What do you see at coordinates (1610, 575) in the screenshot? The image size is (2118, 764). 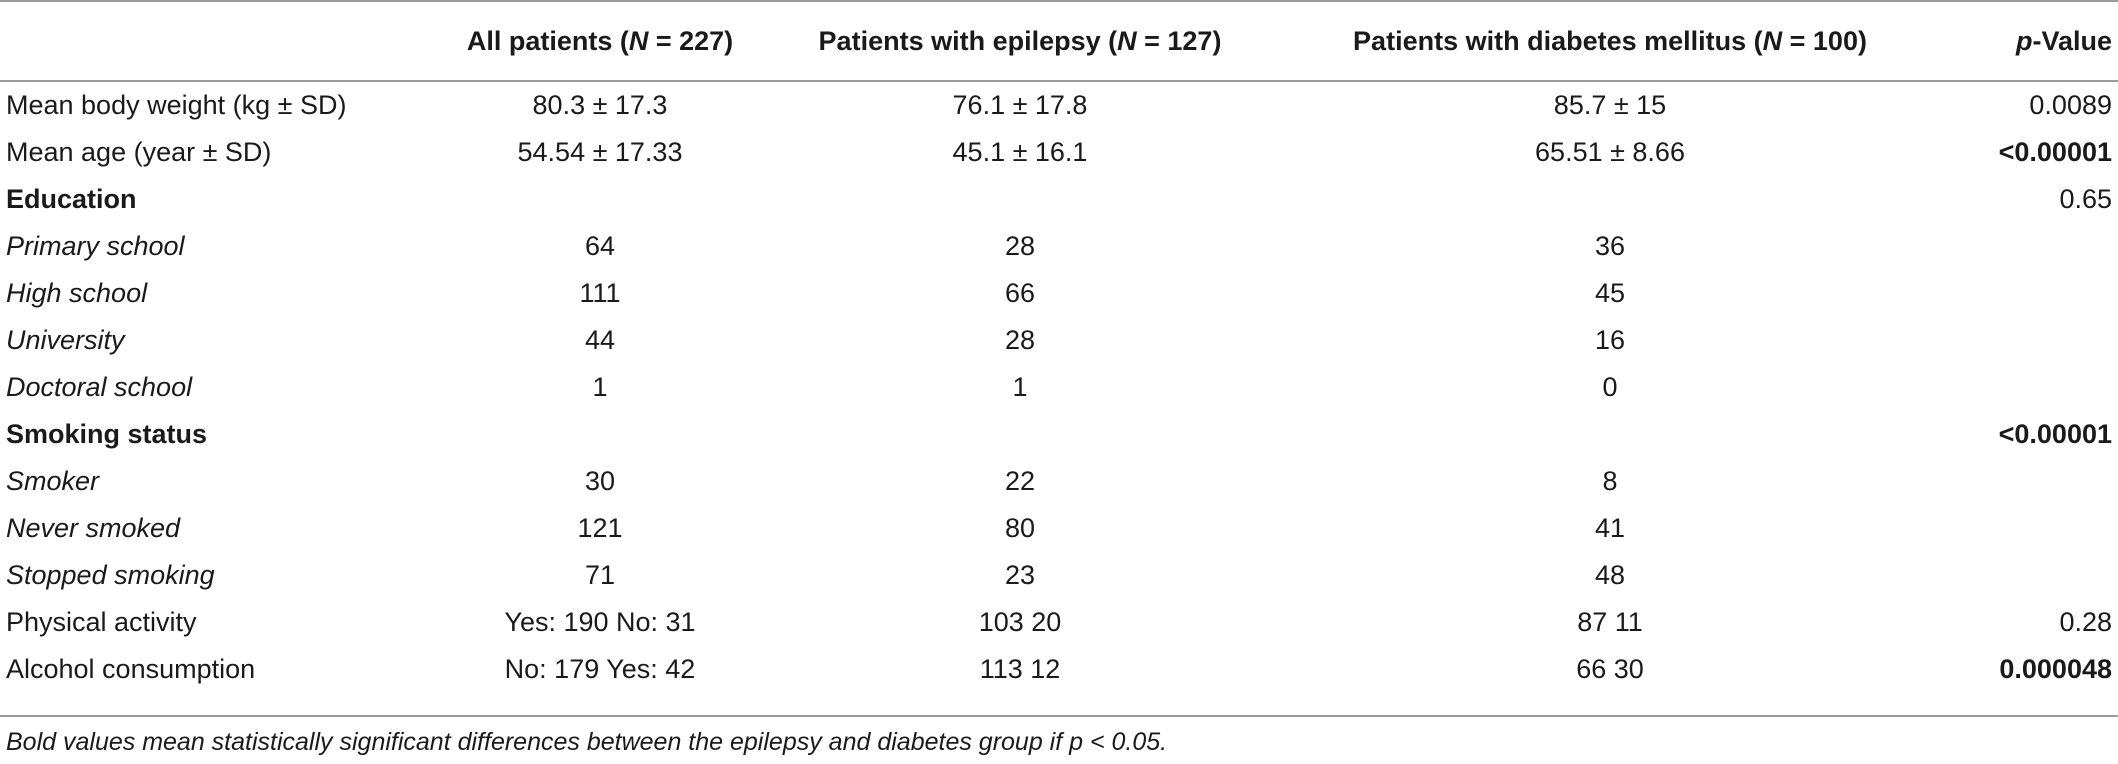 I see `cell-diabetes: 48` at bounding box center [1610, 575].